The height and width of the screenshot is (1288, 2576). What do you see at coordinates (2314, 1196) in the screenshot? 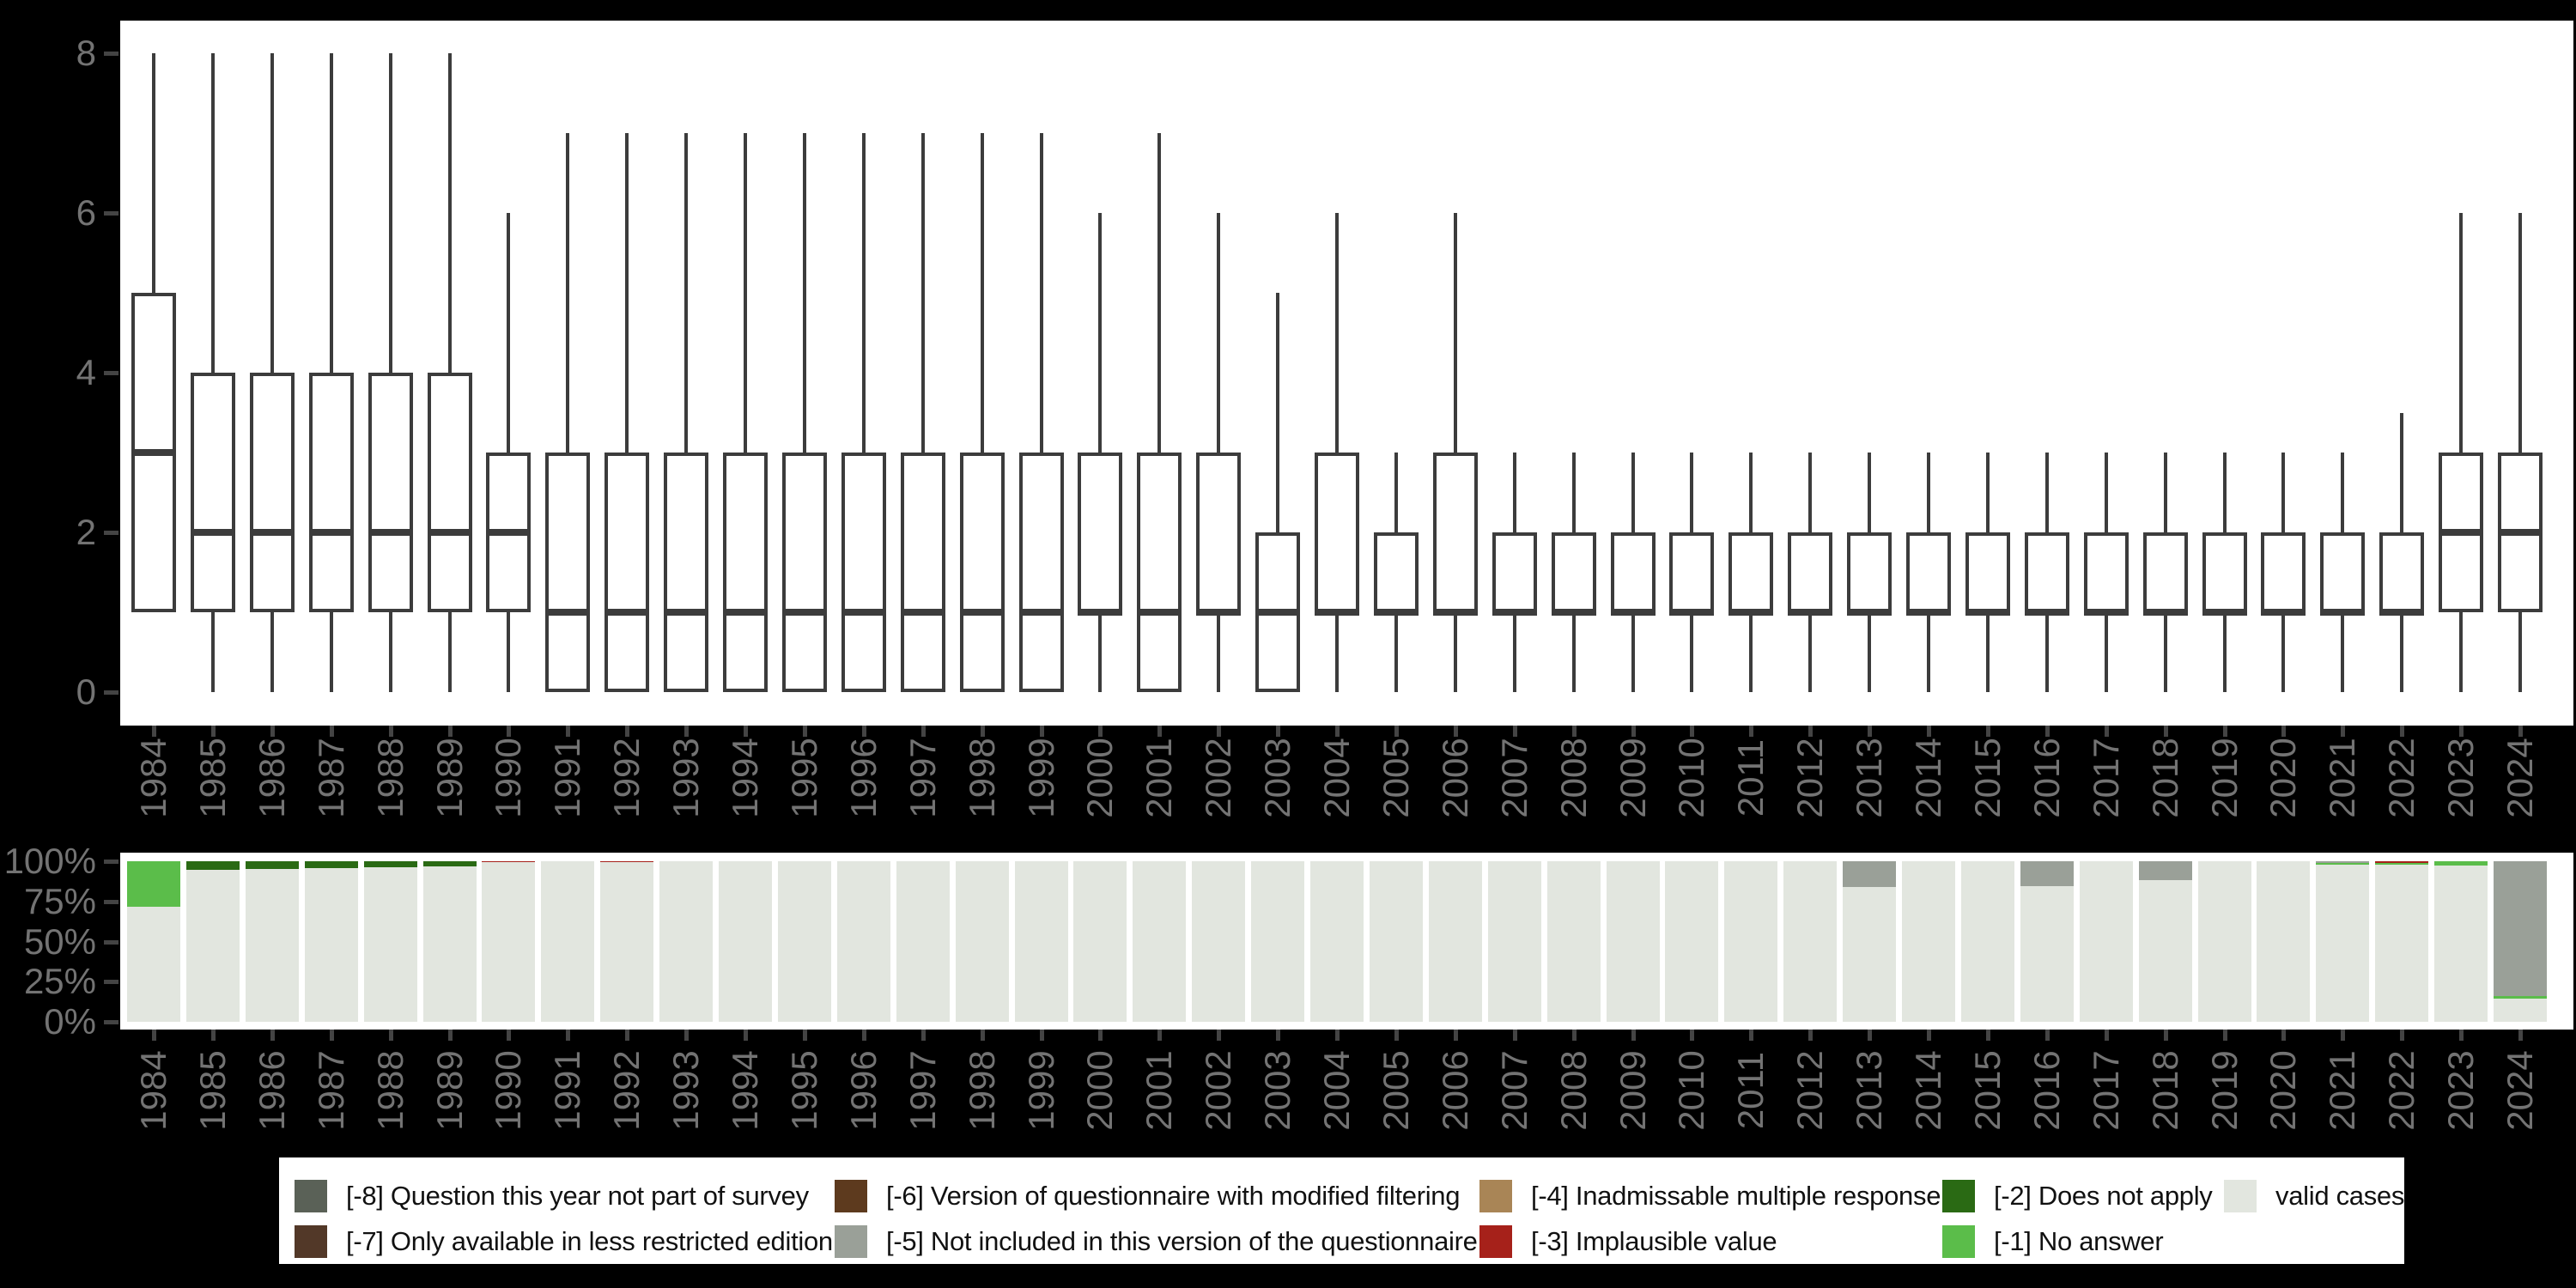
I see `legend-item: valid cases` at bounding box center [2314, 1196].